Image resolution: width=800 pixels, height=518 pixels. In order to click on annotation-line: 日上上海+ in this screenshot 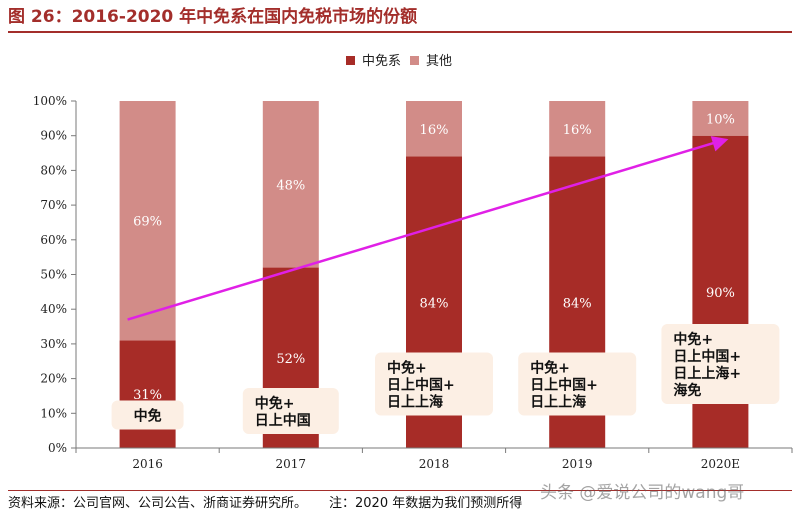, I will do `click(707, 373)`.